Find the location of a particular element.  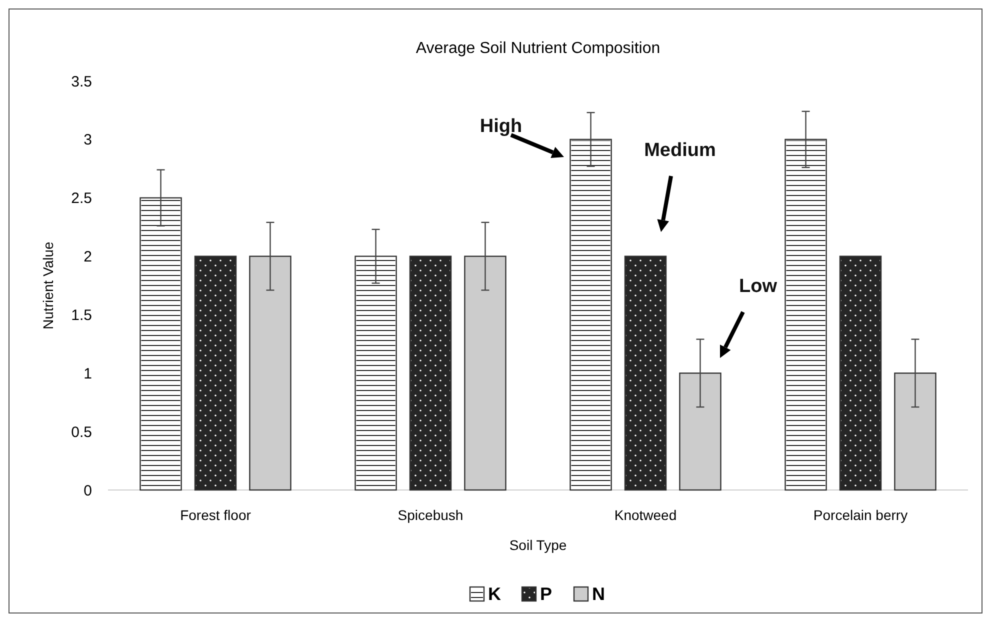

annotation: Low is located at coordinates (758, 286).